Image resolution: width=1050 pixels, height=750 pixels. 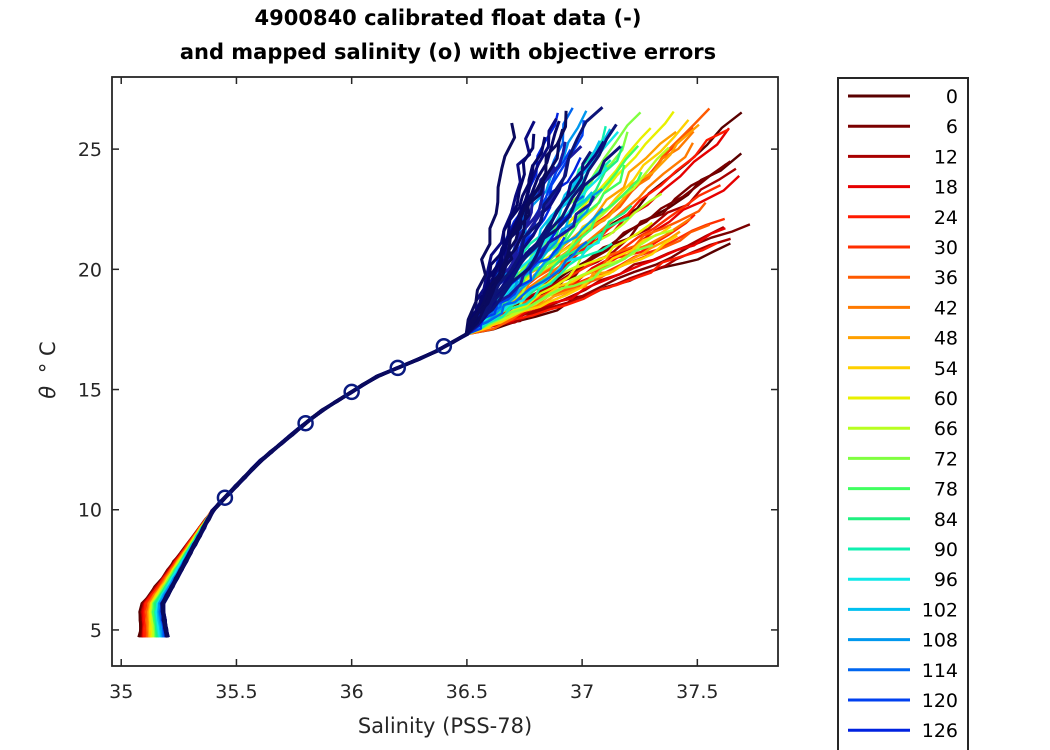 I want to click on y-axis-label-unit: ° C, so click(x=48, y=357).